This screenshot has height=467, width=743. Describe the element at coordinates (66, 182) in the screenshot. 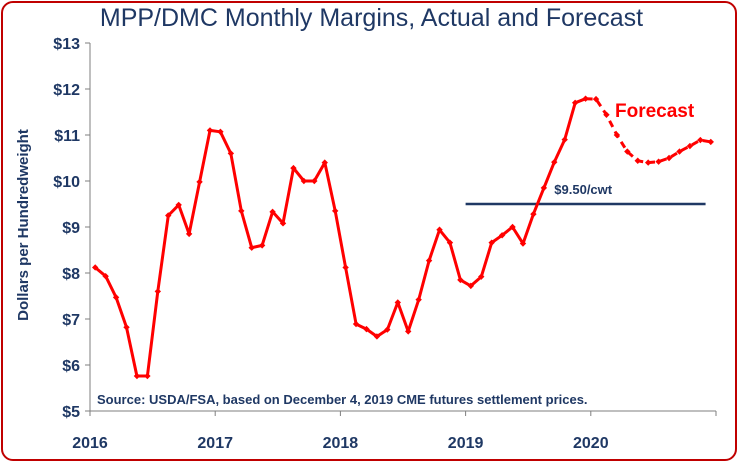

I see `y-tick-label: $10` at that location.